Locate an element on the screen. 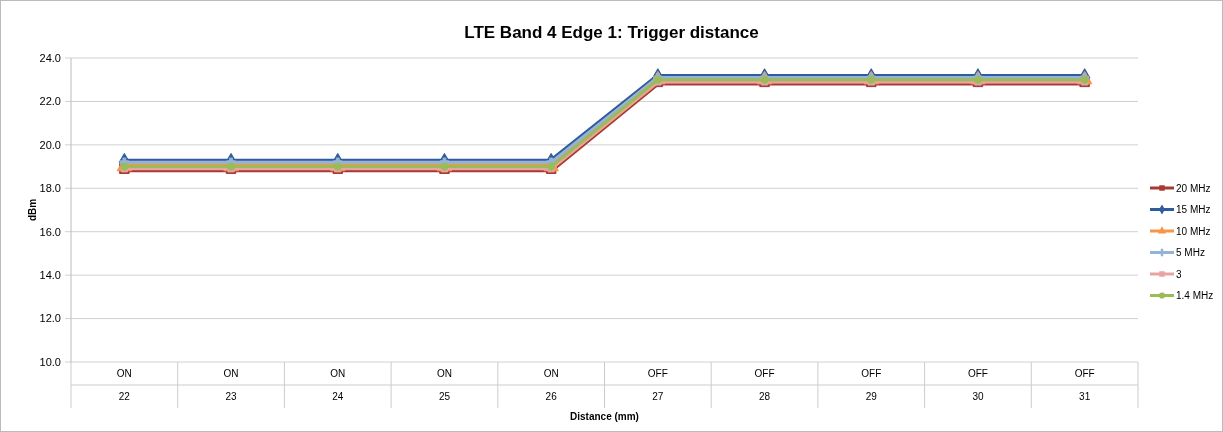 The width and height of the screenshot is (1223, 432). category-label: OFF 27 is located at coordinates (657, 385).